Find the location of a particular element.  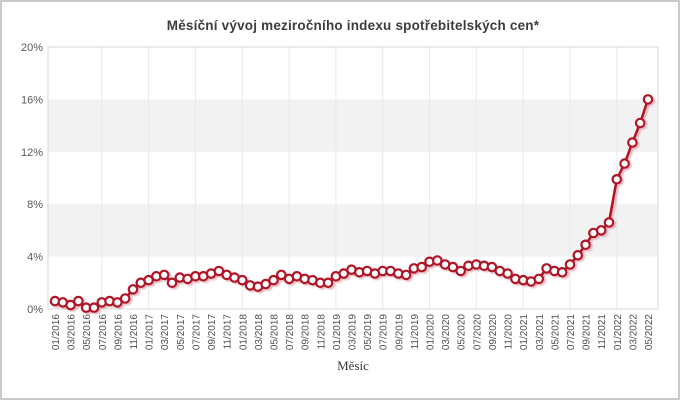

x-axis-tick-label: 03/2022 is located at coordinates (633, 332).